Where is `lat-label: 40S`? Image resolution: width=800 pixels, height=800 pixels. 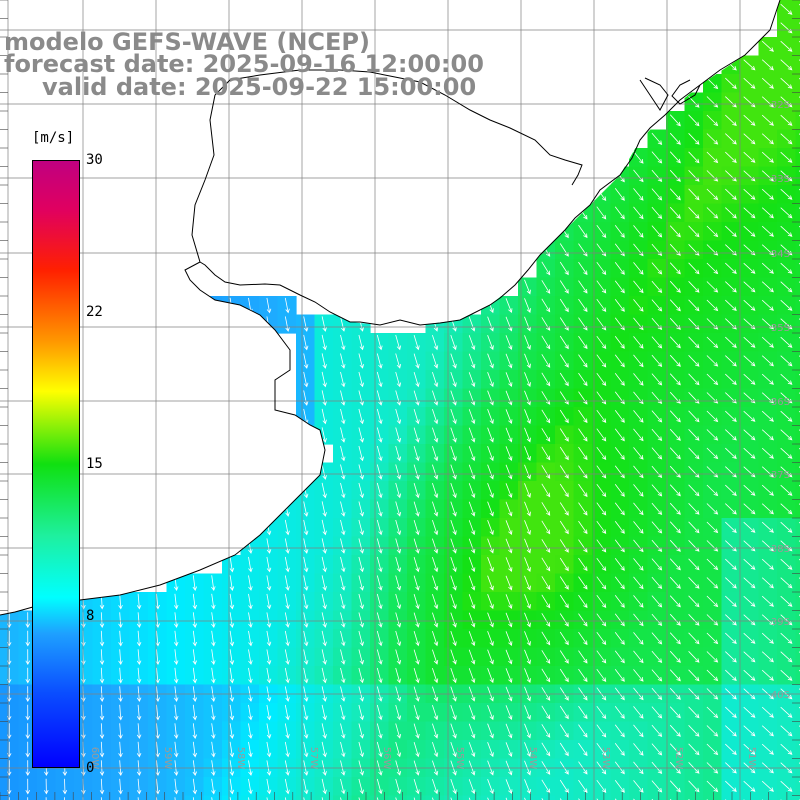 lat-label: 40S is located at coordinates (780, 695).